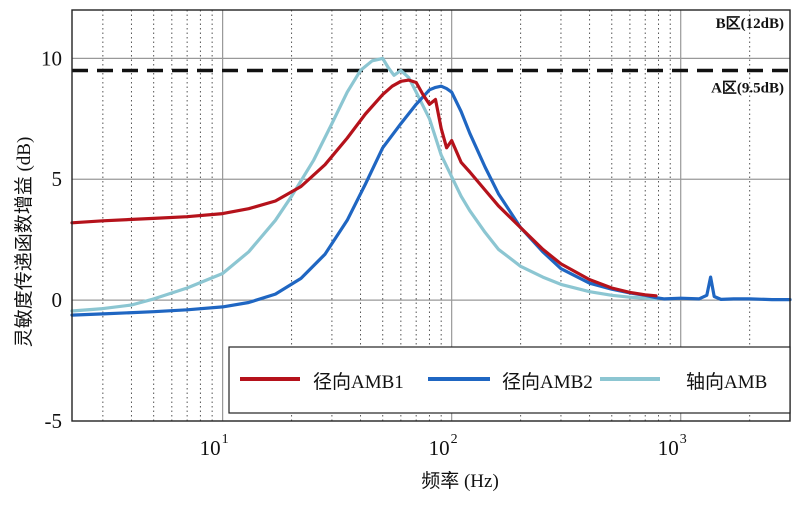 The height and width of the screenshot is (511, 799). What do you see at coordinates (54, 421) in the screenshot?
I see `y-tick-label: -5` at bounding box center [54, 421].